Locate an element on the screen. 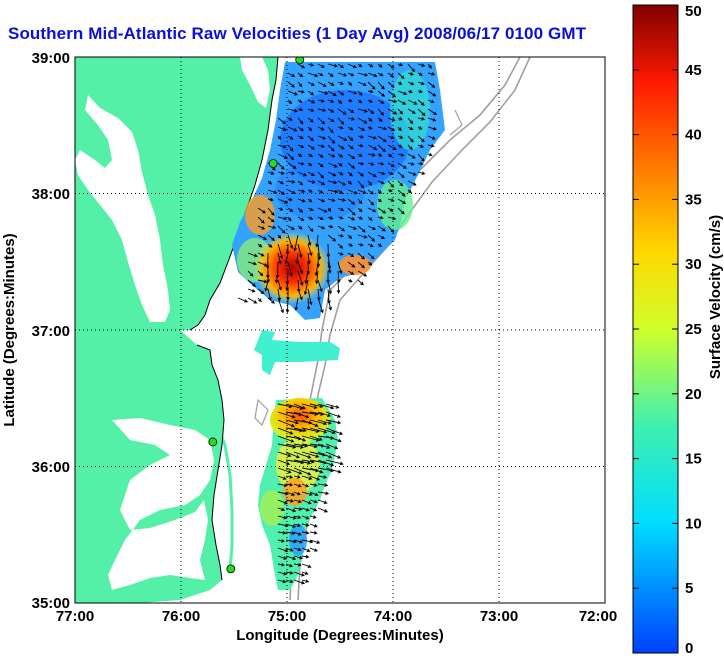 The image size is (724, 659). x-tick-label: 76:00 is located at coordinates (181, 616).